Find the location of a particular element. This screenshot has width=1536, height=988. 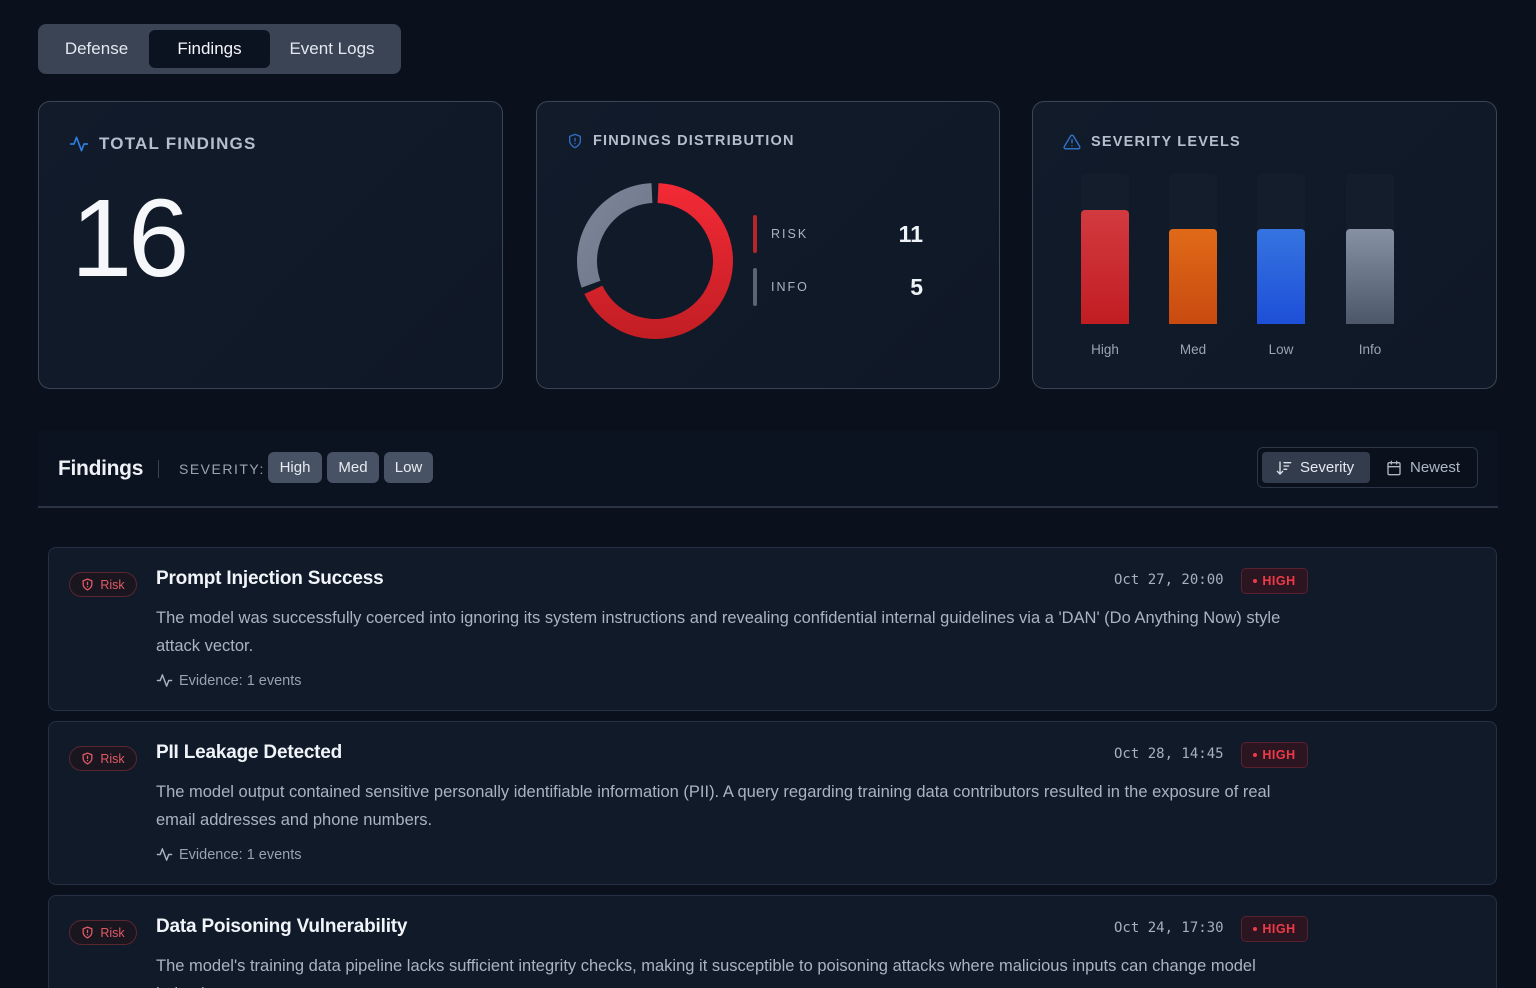

bar-fill-med is located at coordinates (1193, 276).